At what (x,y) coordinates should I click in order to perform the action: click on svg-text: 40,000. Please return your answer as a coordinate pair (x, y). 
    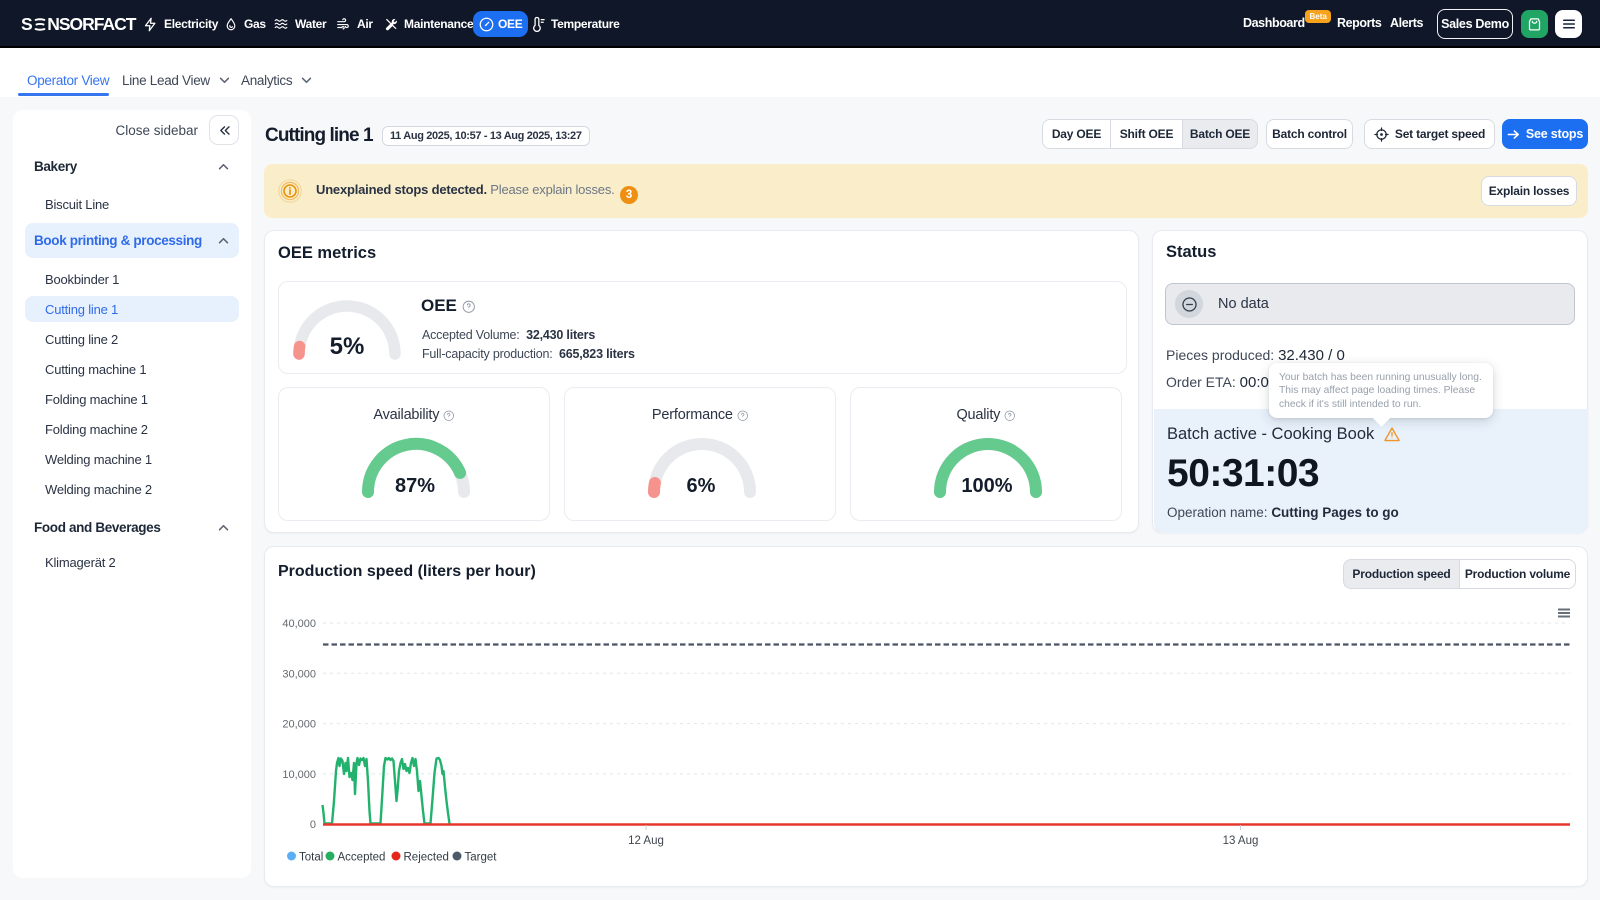
    Looking at the image, I should click on (299, 624).